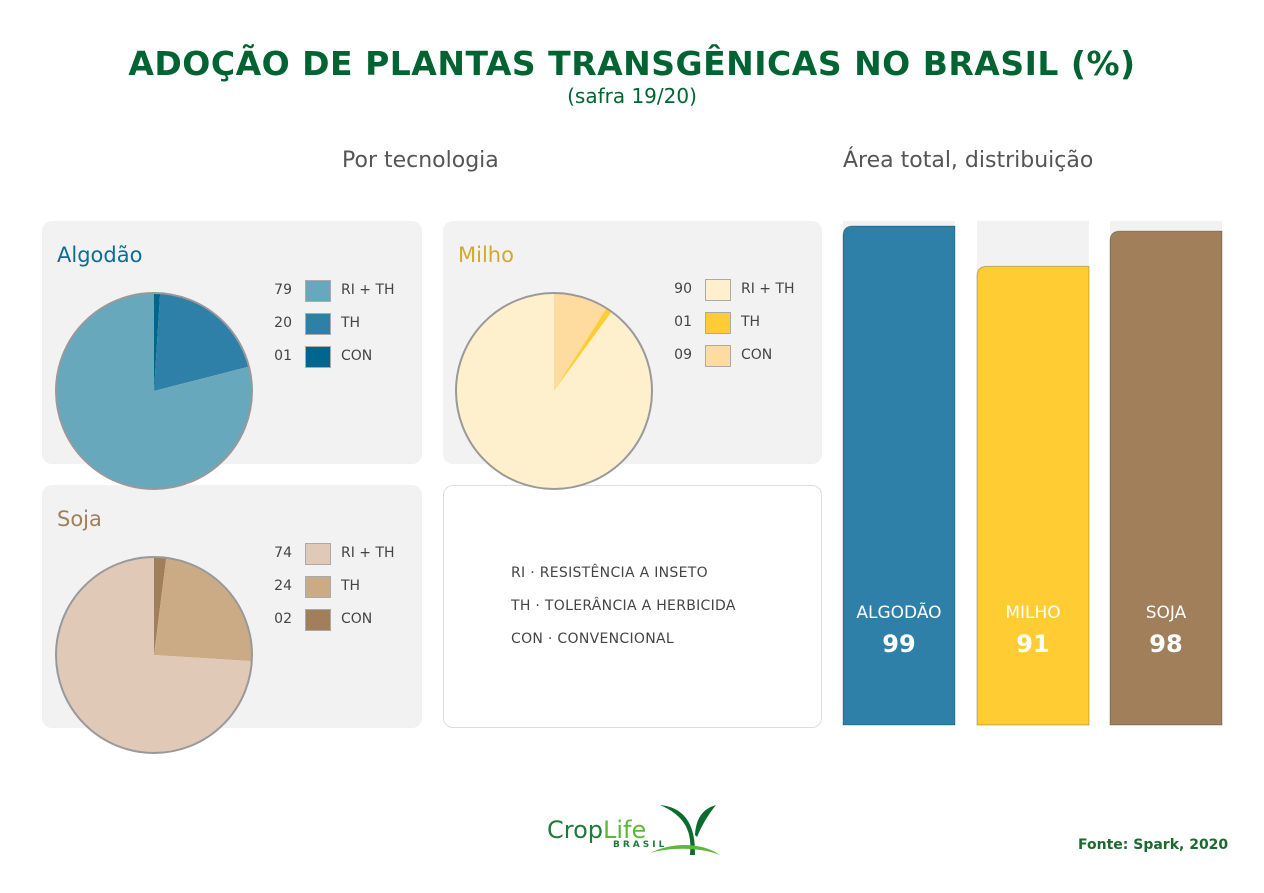 Image resolution: width=1264 pixels, height=893 pixels. Describe the element at coordinates (1153, 845) in the screenshot. I see `source-note: Fonte: Spark, 2020` at that location.